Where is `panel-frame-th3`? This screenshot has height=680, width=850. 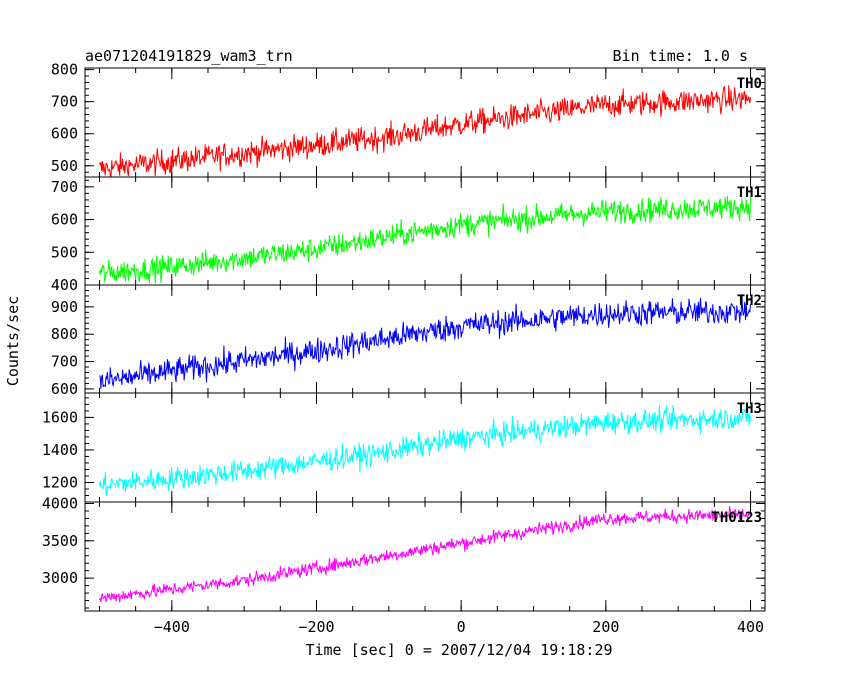 panel-frame-th3 is located at coordinates (425, 447).